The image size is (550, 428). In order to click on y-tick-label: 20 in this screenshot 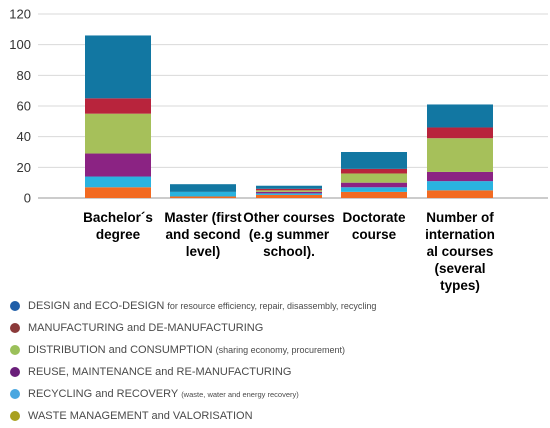, I will do `click(24, 167)`.